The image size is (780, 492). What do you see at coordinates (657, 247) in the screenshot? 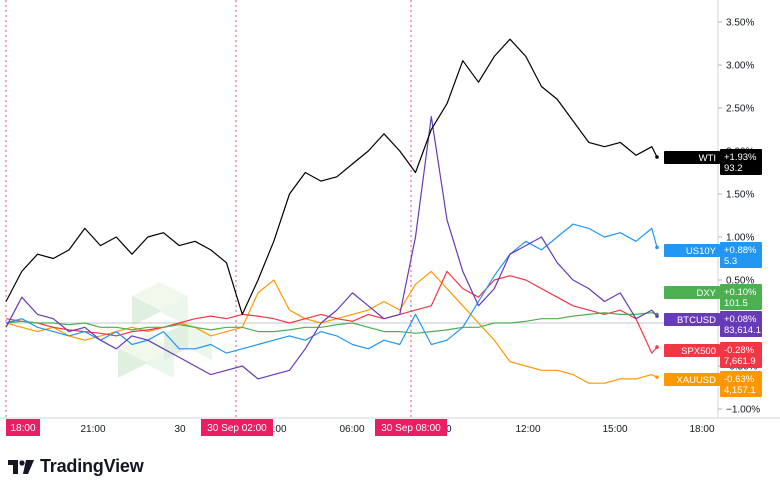
I see `last-point-us10y` at bounding box center [657, 247].